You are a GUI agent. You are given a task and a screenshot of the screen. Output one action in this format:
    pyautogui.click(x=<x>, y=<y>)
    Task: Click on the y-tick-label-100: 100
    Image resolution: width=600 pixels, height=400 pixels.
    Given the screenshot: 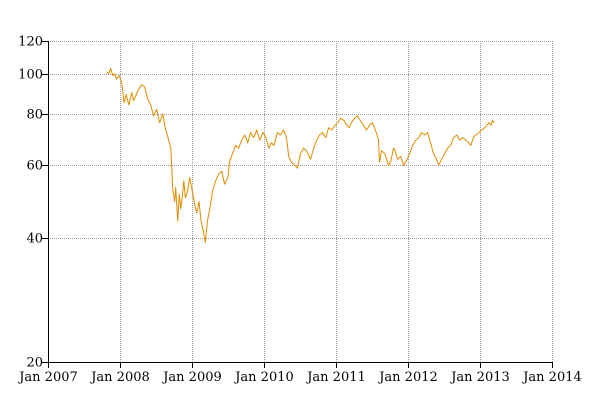 What is the action you would take?
    pyautogui.click(x=30, y=75)
    